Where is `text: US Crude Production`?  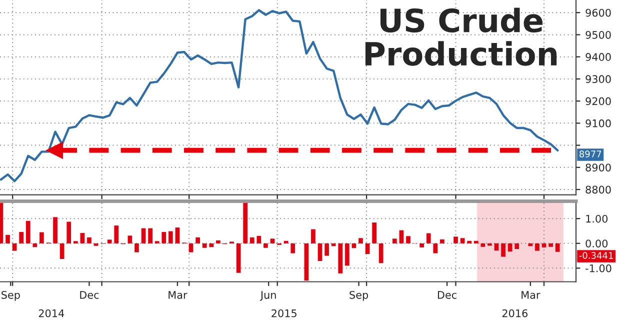
text: US Crude Production is located at coordinates (461, 37).